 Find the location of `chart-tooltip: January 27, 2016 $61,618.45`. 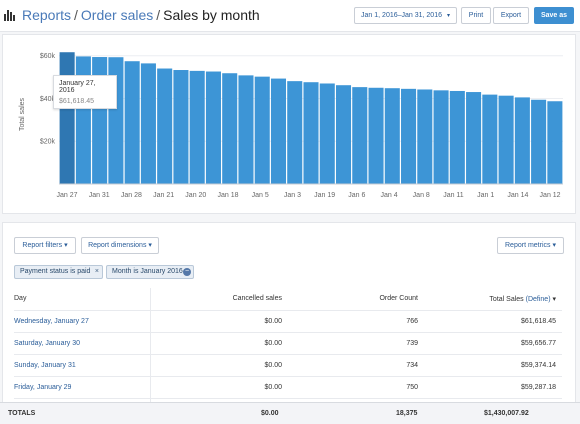

chart-tooltip: January 27, 2016 $61,618.45 is located at coordinates (85, 92).